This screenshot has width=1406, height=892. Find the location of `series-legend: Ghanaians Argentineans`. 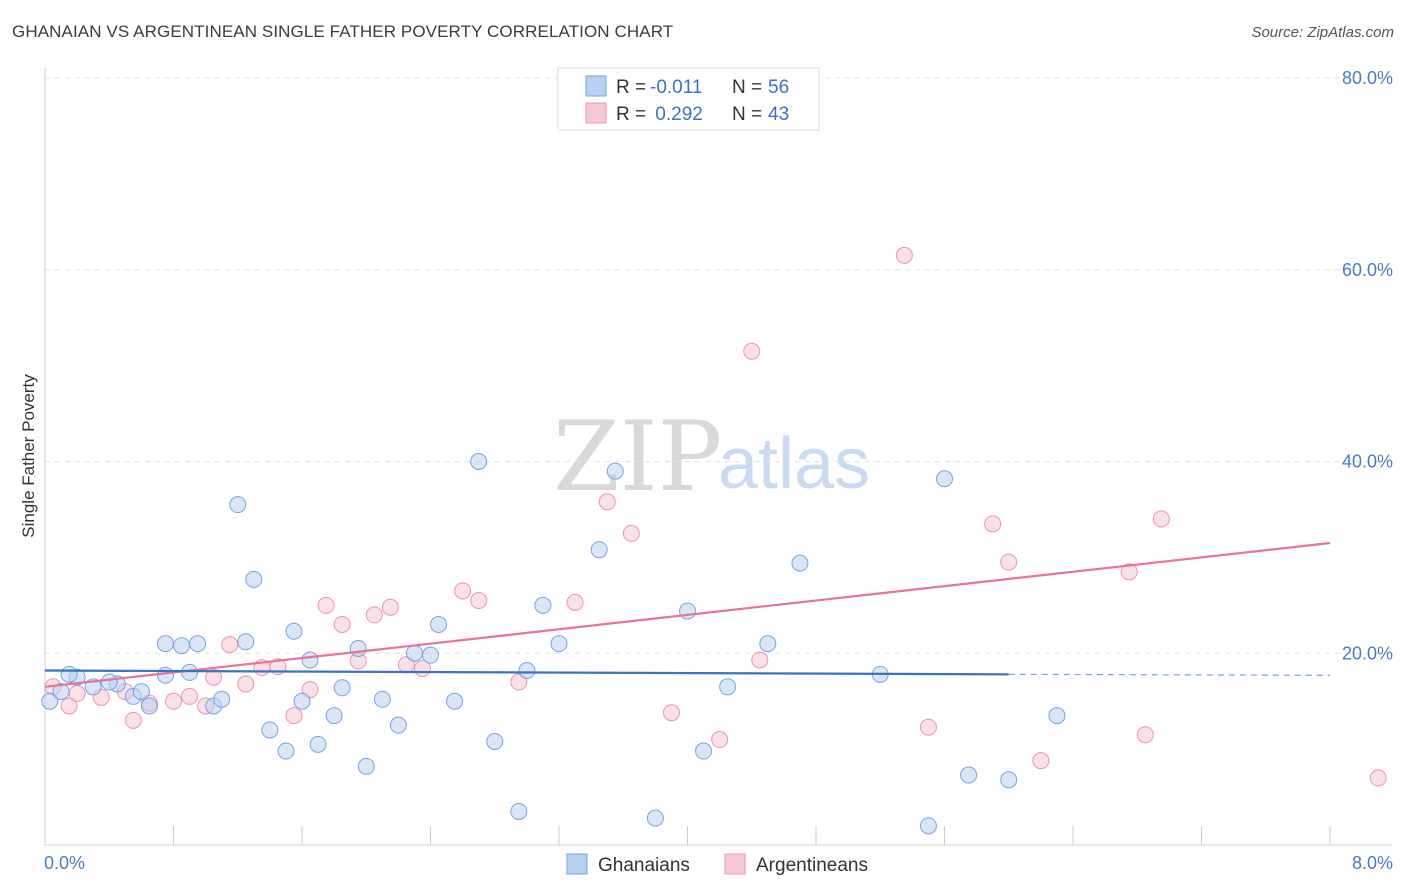

series-legend: Ghanaians Argentineans is located at coordinates (717, 864).